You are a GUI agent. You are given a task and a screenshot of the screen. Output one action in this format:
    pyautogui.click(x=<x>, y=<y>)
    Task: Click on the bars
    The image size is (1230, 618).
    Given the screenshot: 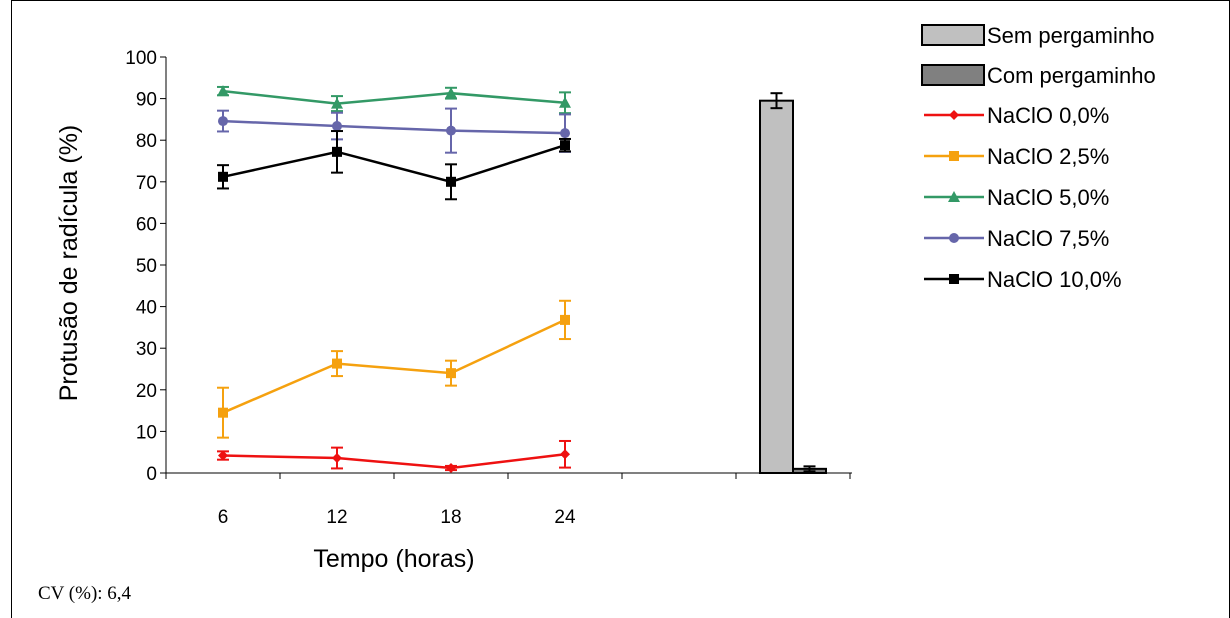 What is the action you would take?
    pyautogui.click(x=793, y=283)
    